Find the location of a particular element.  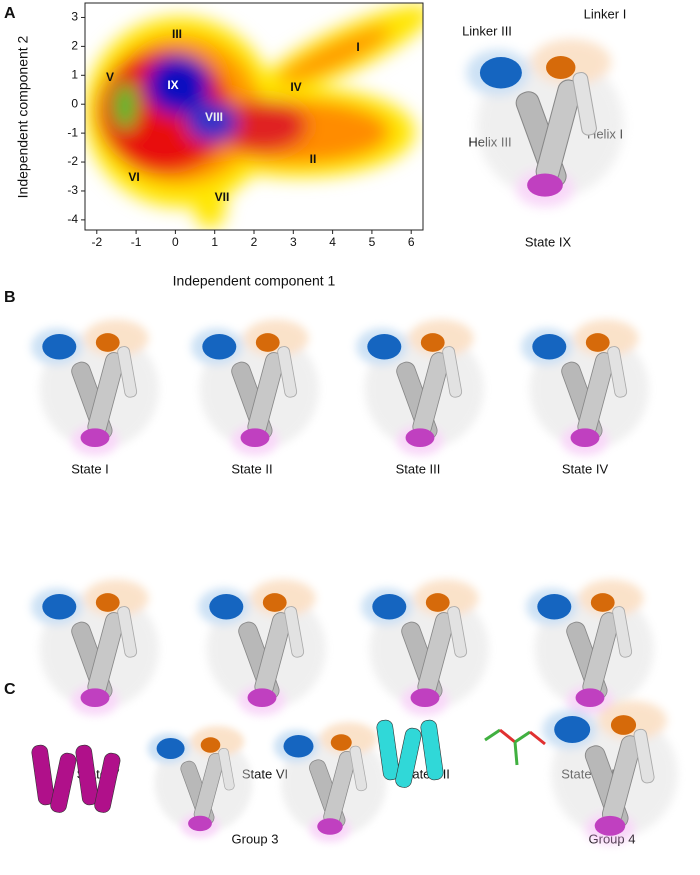

state-label: State III is located at coordinates (418, 468).